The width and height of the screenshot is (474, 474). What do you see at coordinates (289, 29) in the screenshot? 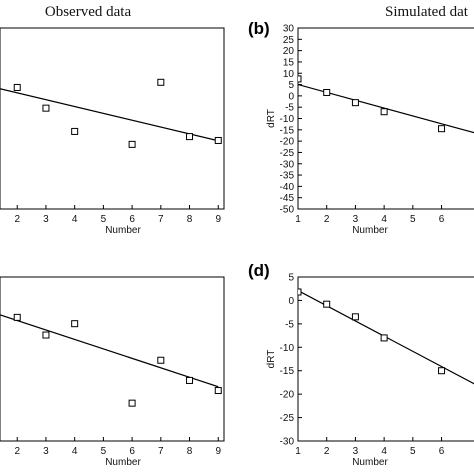
I see `y-tick-label: 30` at bounding box center [289, 29].